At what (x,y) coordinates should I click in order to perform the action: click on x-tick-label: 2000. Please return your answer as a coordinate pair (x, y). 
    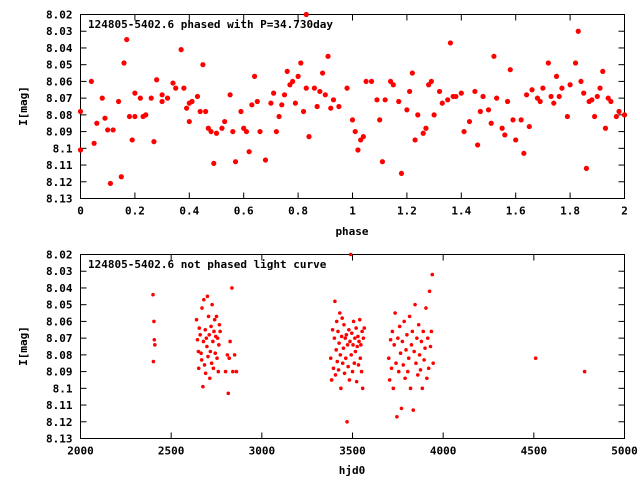
    Looking at the image, I should click on (80, 451).